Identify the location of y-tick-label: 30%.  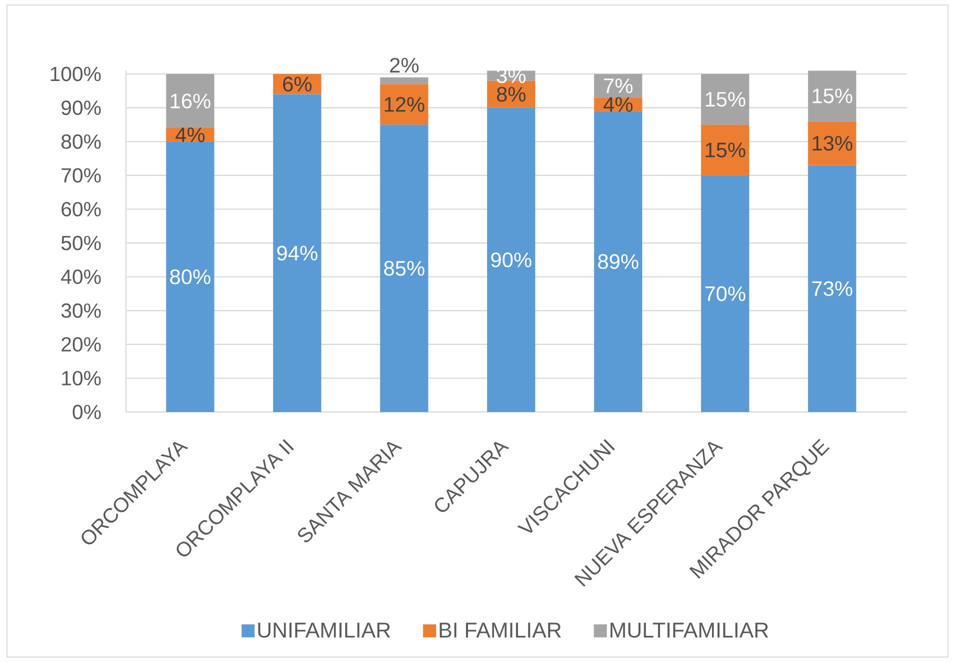
(81, 310).